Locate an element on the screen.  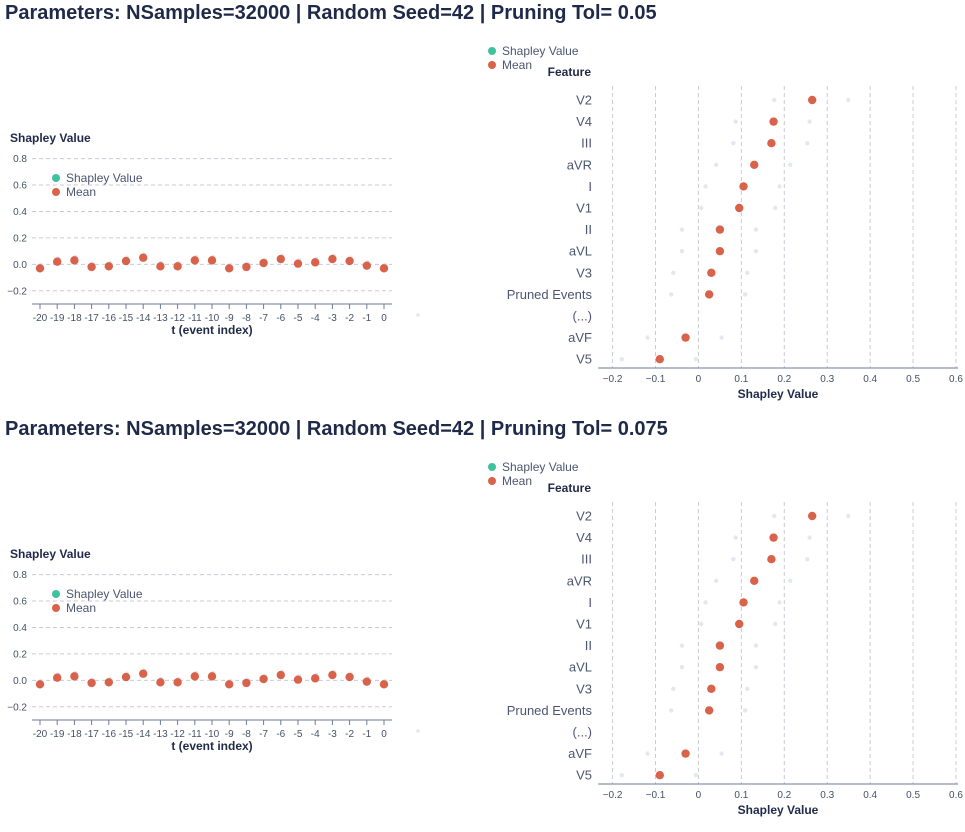
x-axis-title: Shapley Value is located at coordinates (778, 394).